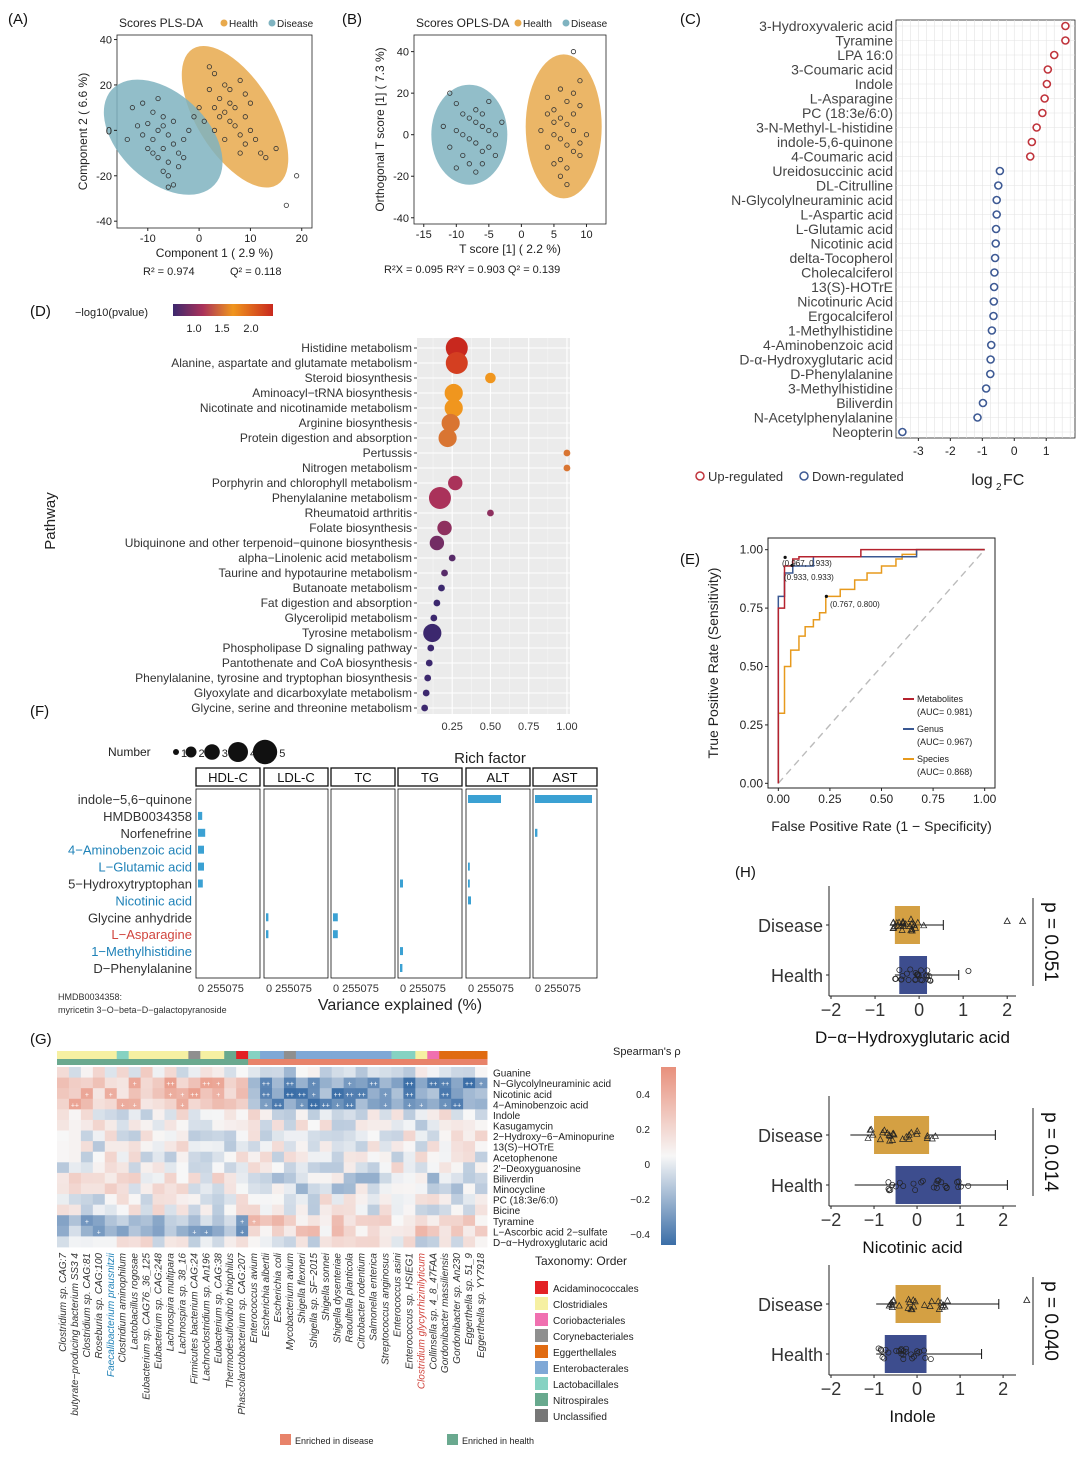 This screenshot has height=1459, width=1080. Describe the element at coordinates (498, 777) in the screenshot. I see `facet-label: ALT` at that location.